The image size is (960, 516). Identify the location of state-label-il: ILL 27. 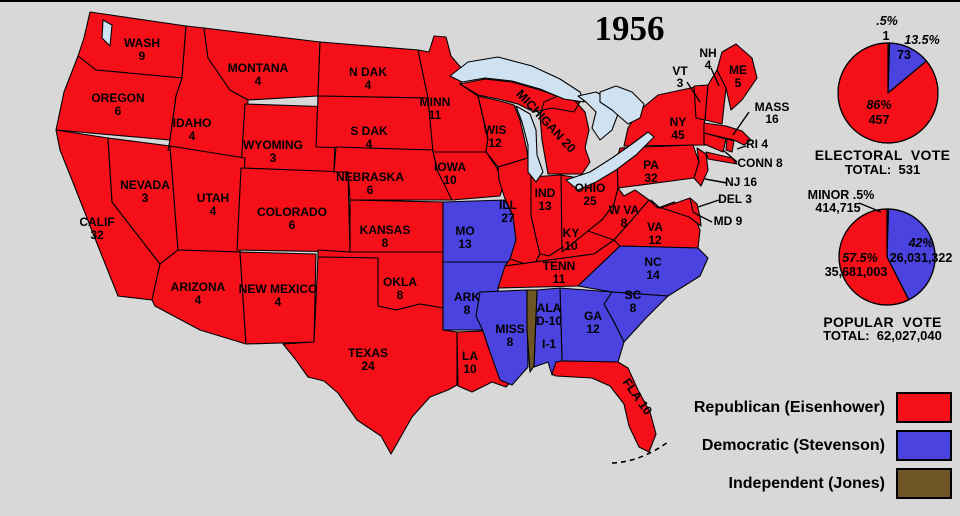
(508, 211).